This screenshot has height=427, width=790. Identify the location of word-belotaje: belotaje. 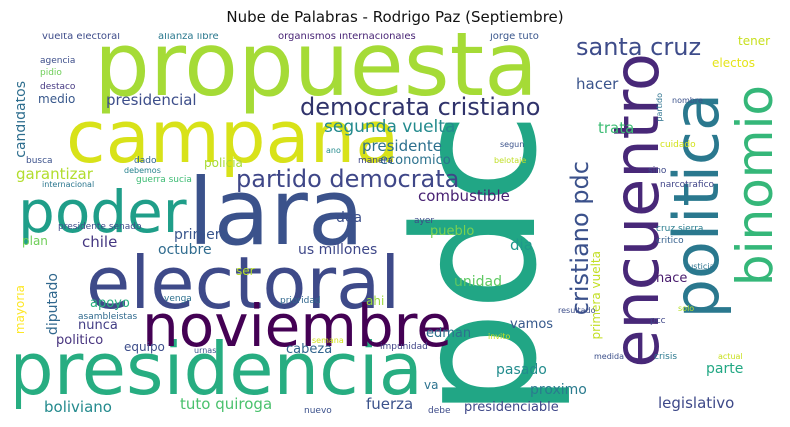
(510, 160).